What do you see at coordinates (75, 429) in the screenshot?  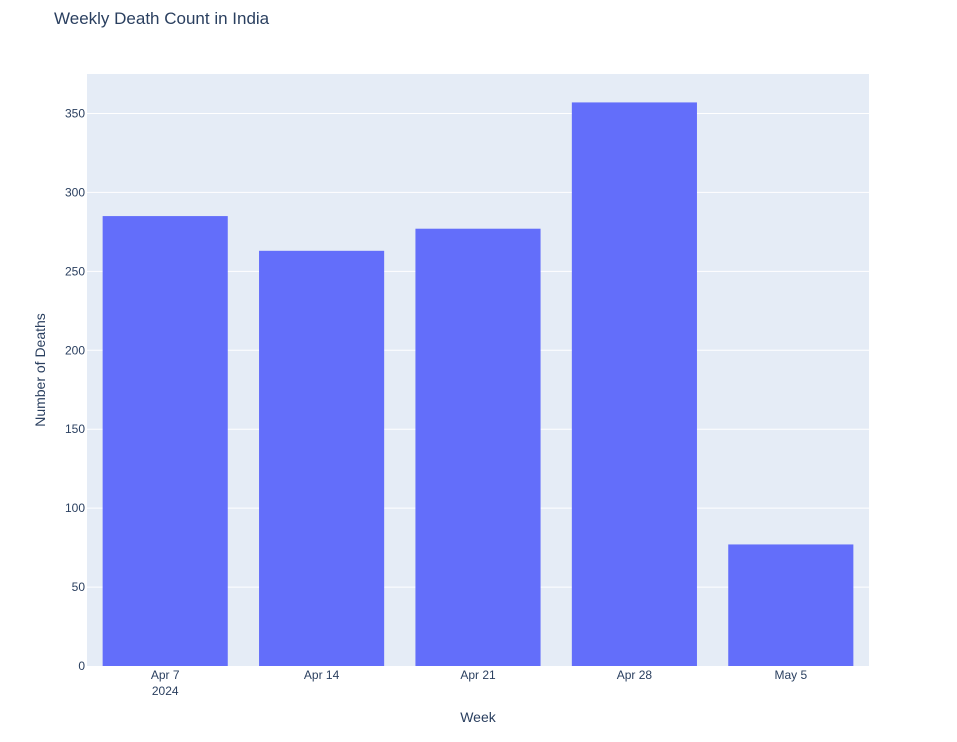 I see `y-tick-label: 150` at bounding box center [75, 429].